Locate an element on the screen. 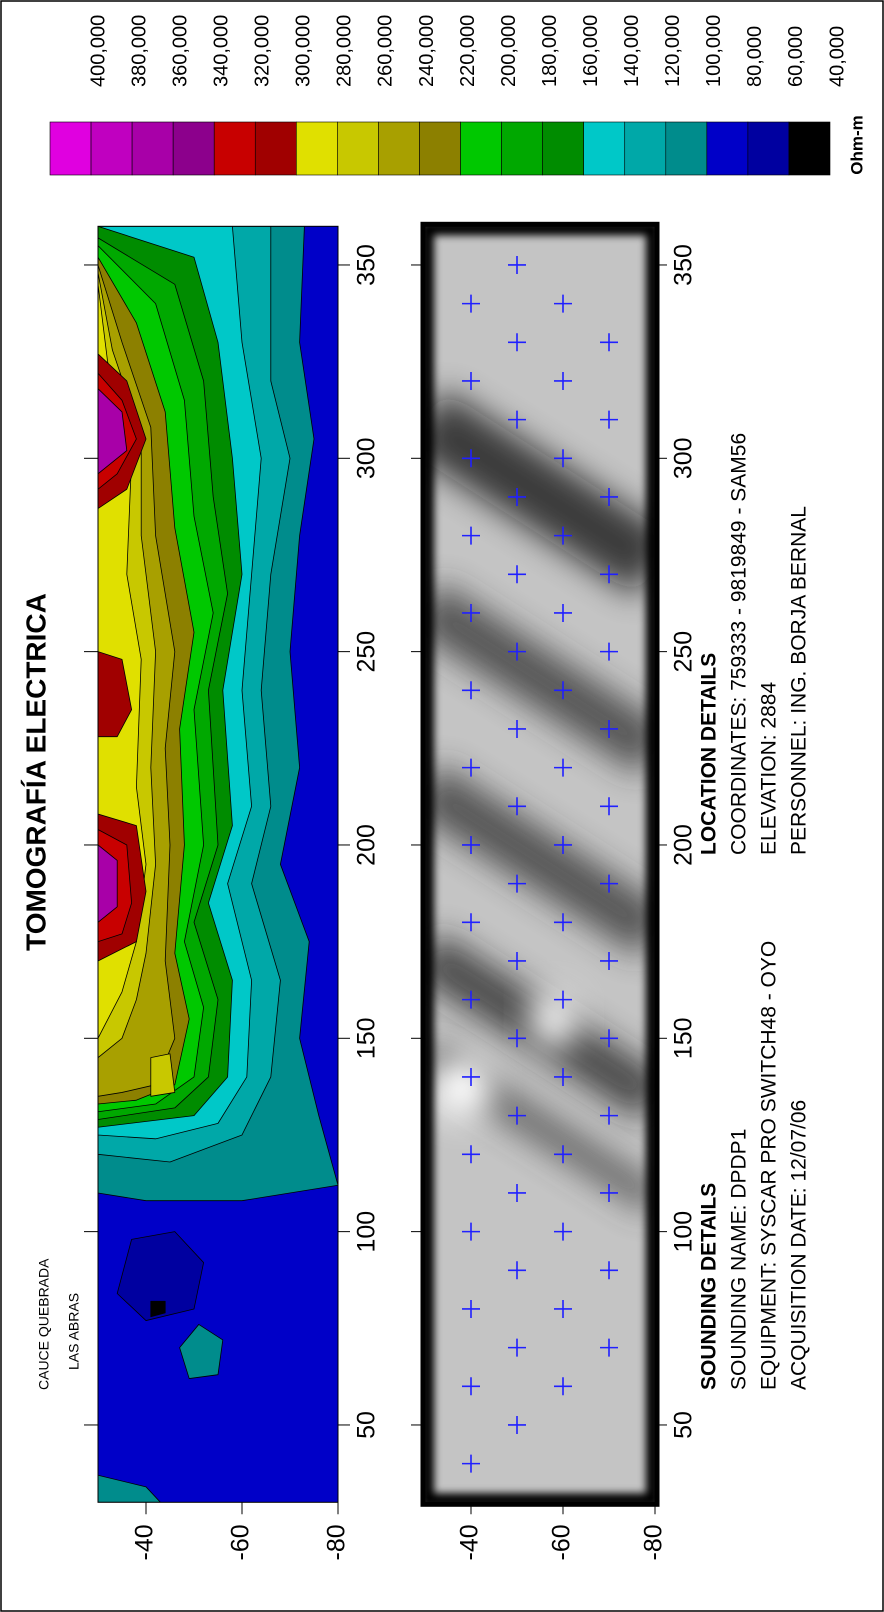  colorbar-label: 80,000 is located at coordinates (755, 56).